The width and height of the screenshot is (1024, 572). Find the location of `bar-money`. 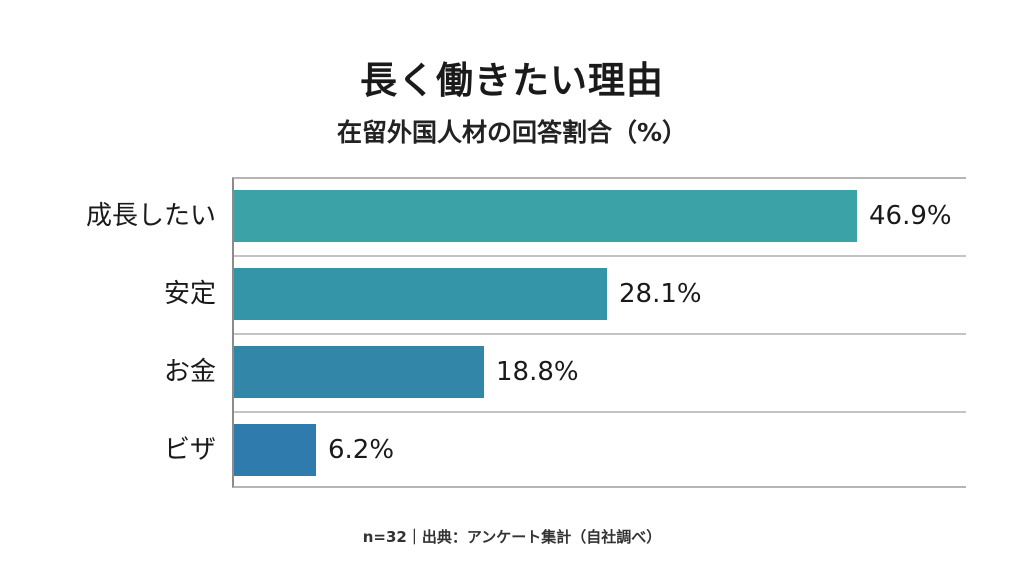

bar-money is located at coordinates (359, 372).